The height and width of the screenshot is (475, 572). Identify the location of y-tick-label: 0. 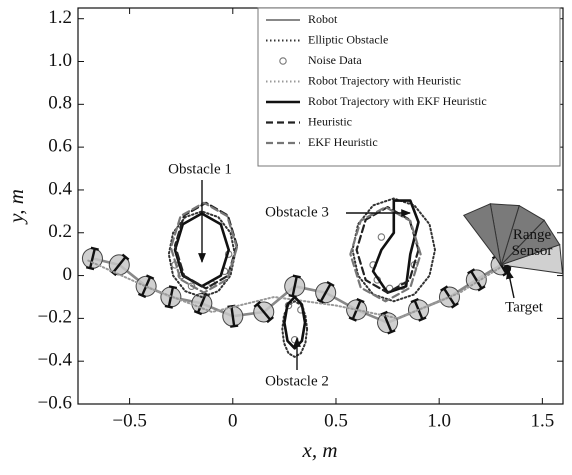
(68, 274).